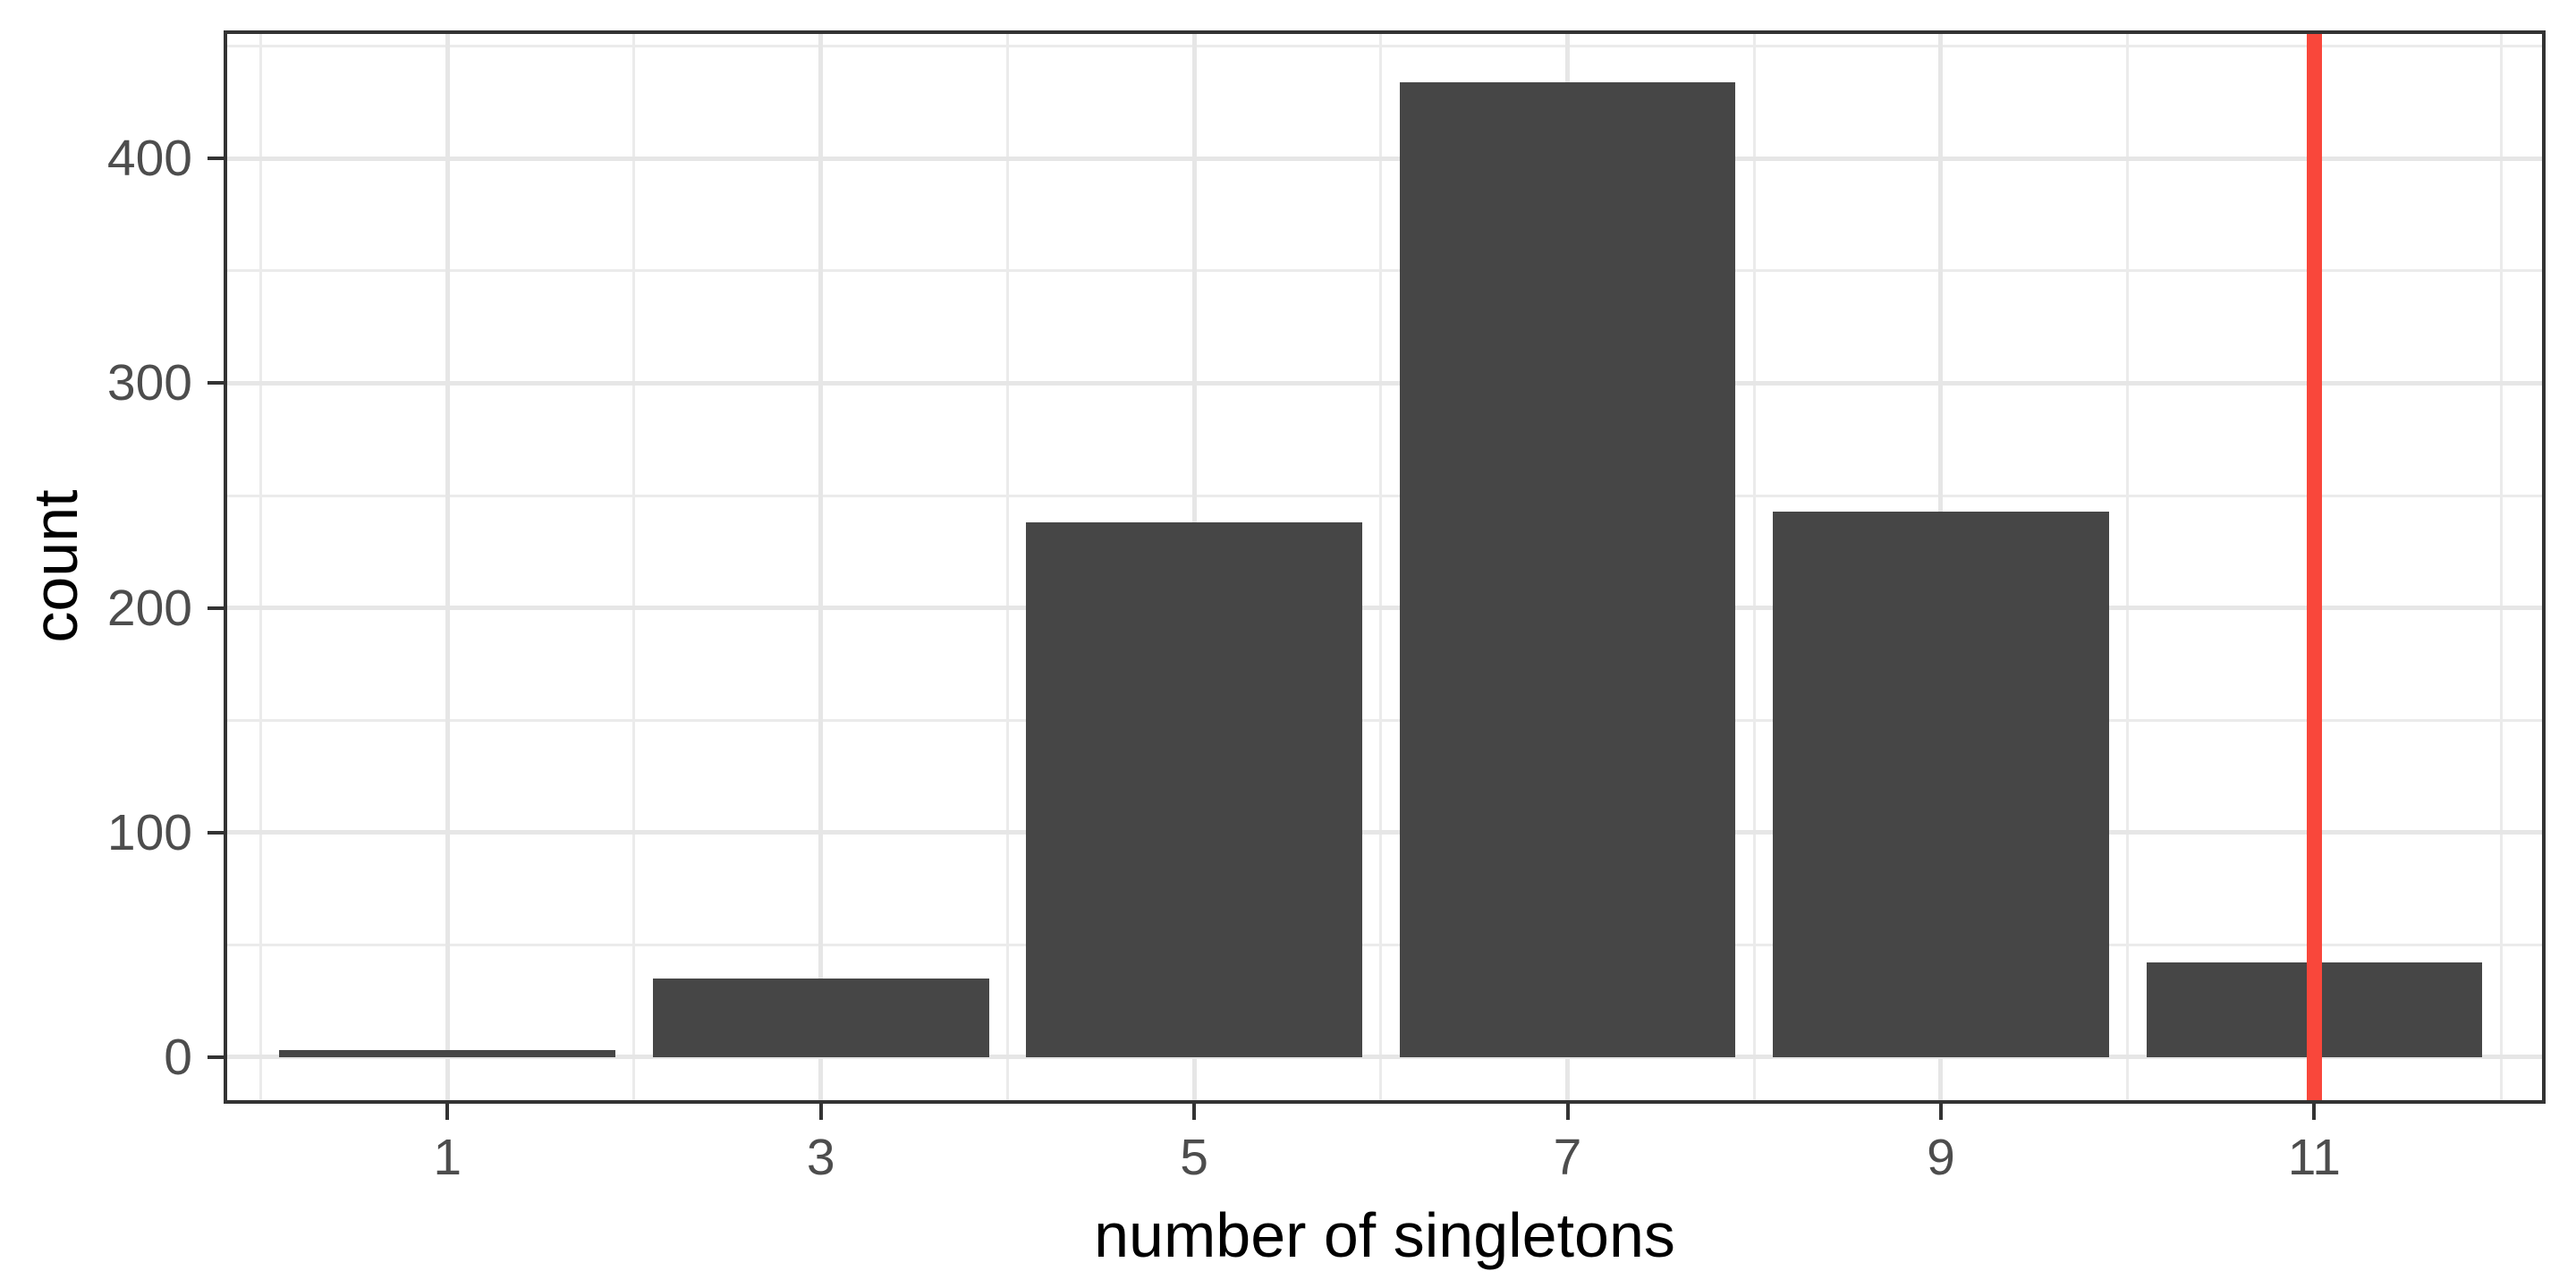  I want to click on y-tick-label: 0, so click(178, 1057).